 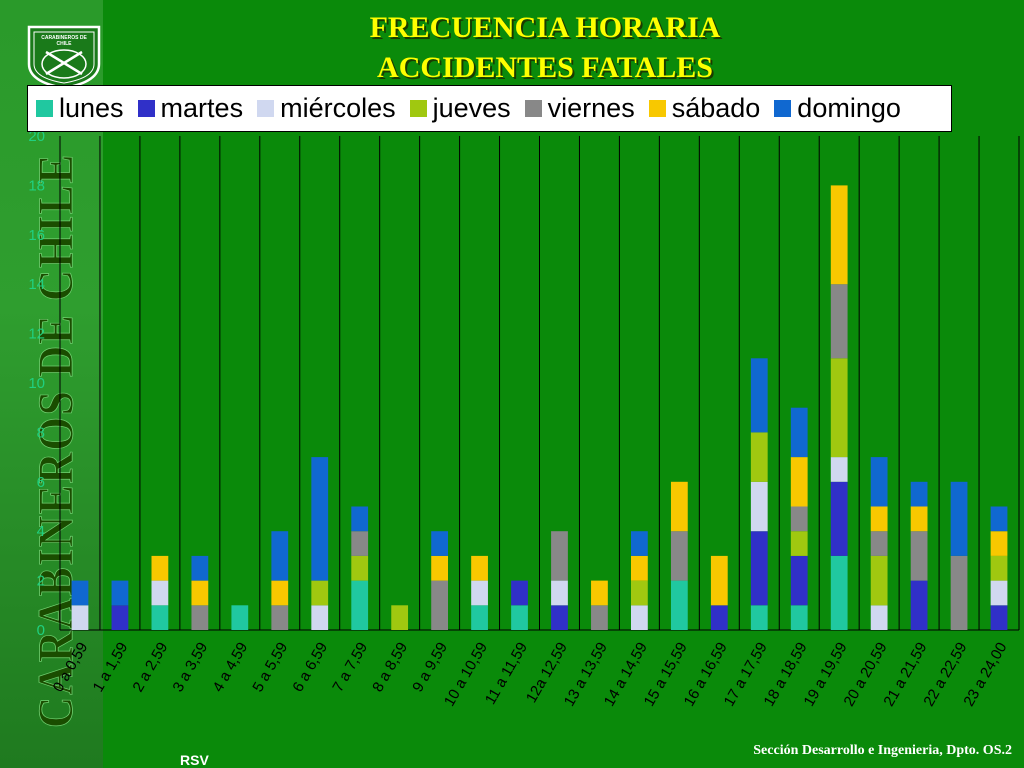 What do you see at coordinates (716, 108) in the screenshot?
I see `legend-label: sábado` at bounding box center [716, 108].